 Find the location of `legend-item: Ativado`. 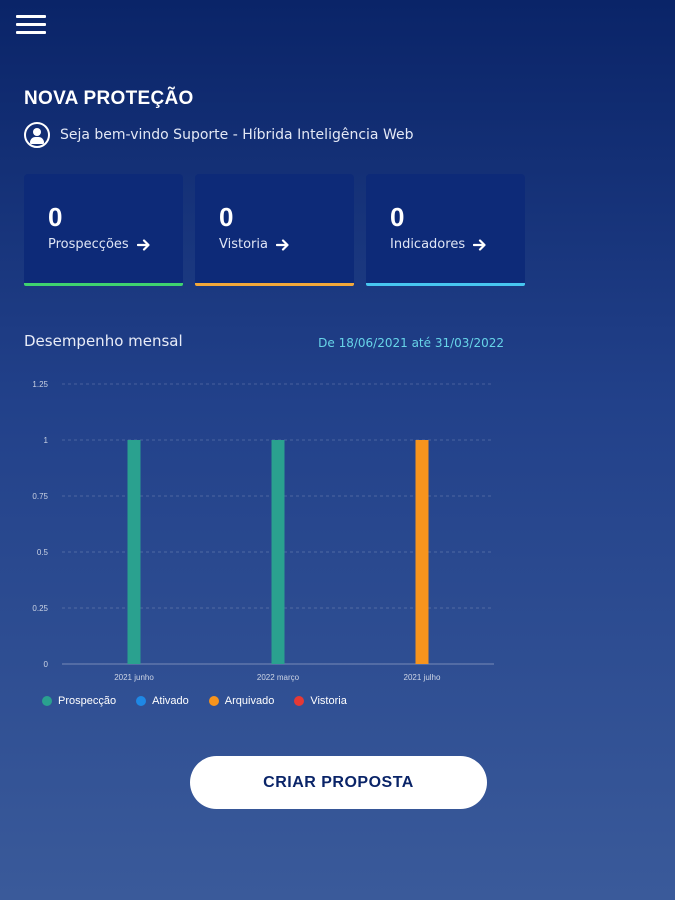

legend-item: Ativado is located at coordinates (162, 701).